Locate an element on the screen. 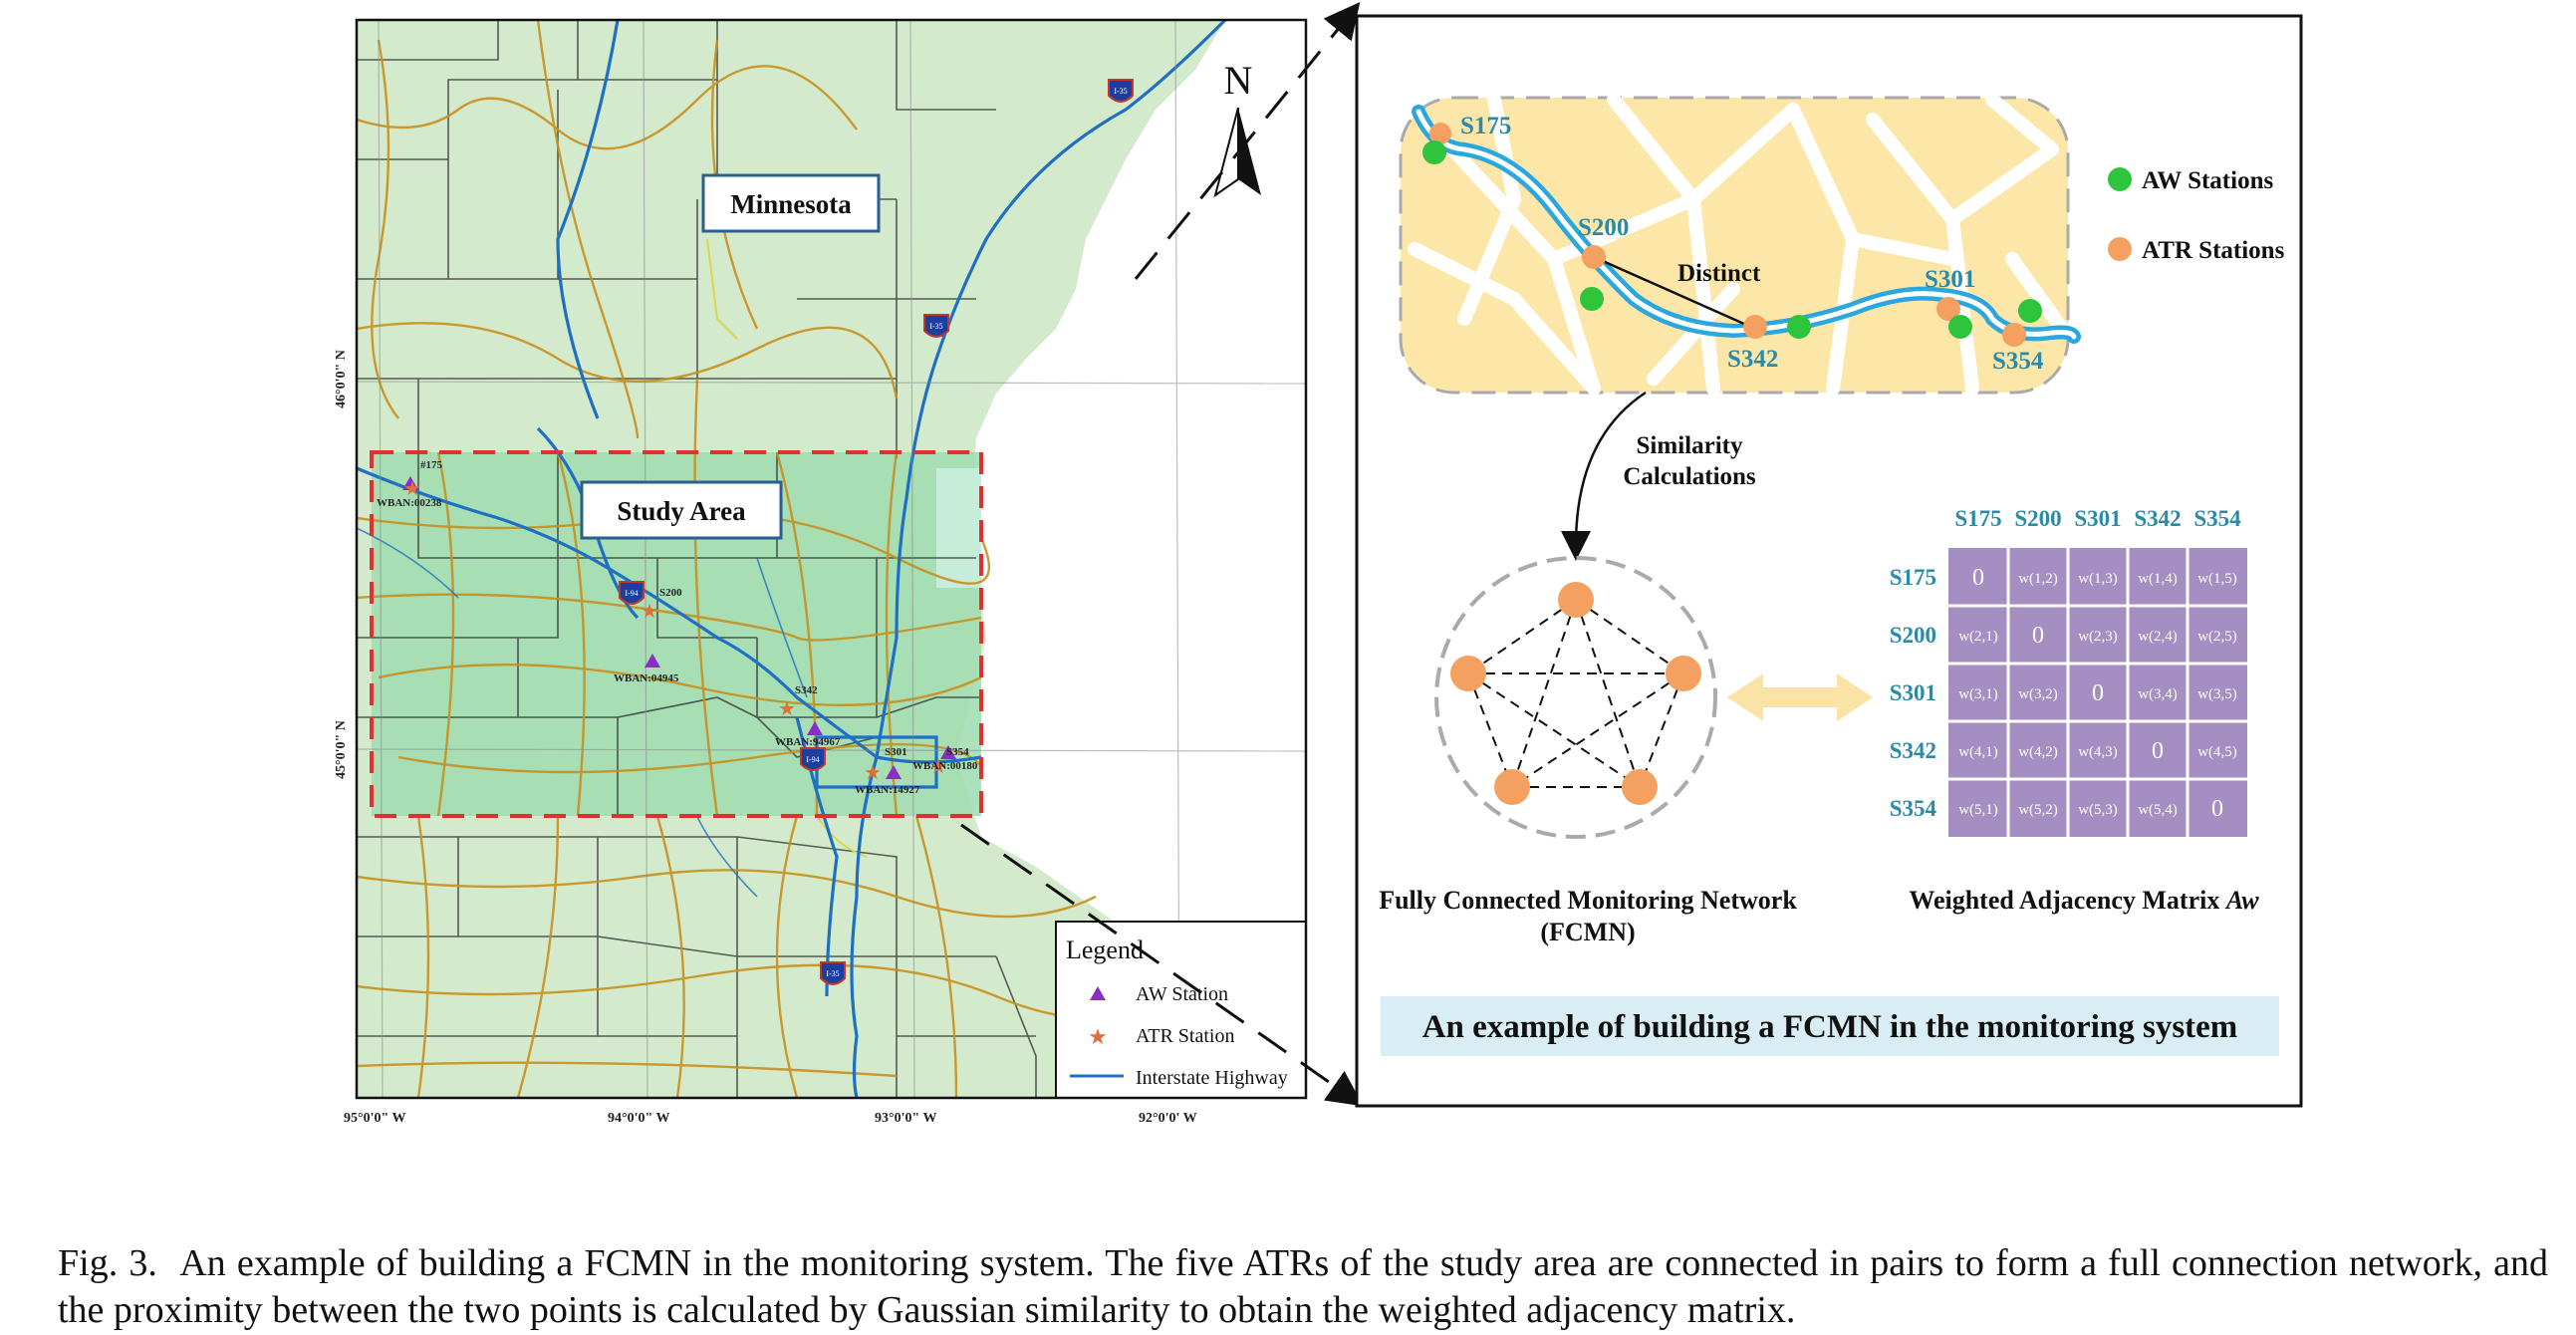 The image size is (2576, 1335). matrix-col-header: S175 is located at coordinates (1977, 518).